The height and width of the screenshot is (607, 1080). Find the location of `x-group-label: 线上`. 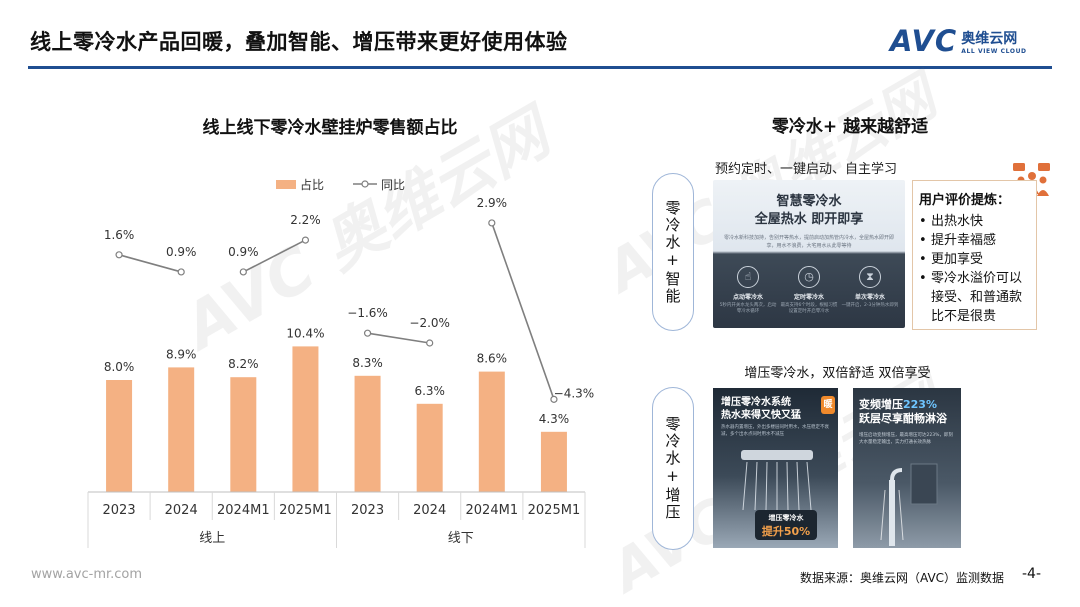

x-group-label: 线上 is located at coordinates (212, 538).